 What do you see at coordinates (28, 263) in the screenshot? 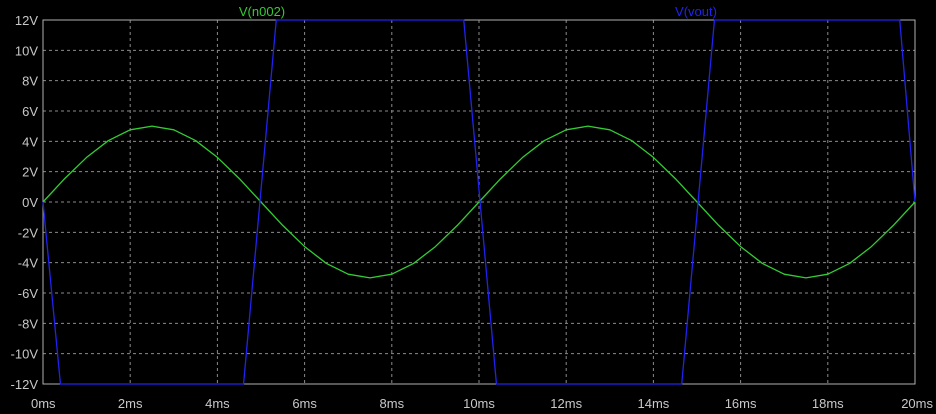
I see `y-tick-label: -4V` at bounding box center [28, 263].